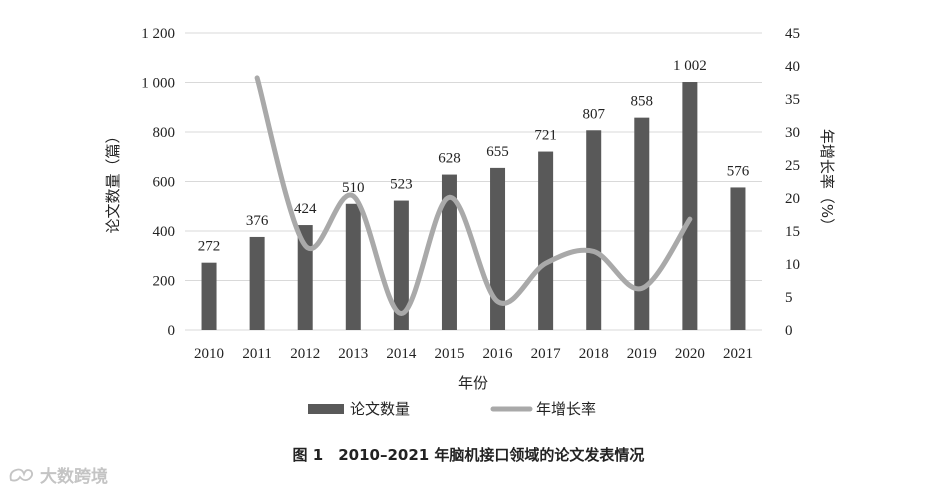  Describe the element at coordinates (546, 354) in the screenshot. I see `x-tick-label: 2017` at that location.